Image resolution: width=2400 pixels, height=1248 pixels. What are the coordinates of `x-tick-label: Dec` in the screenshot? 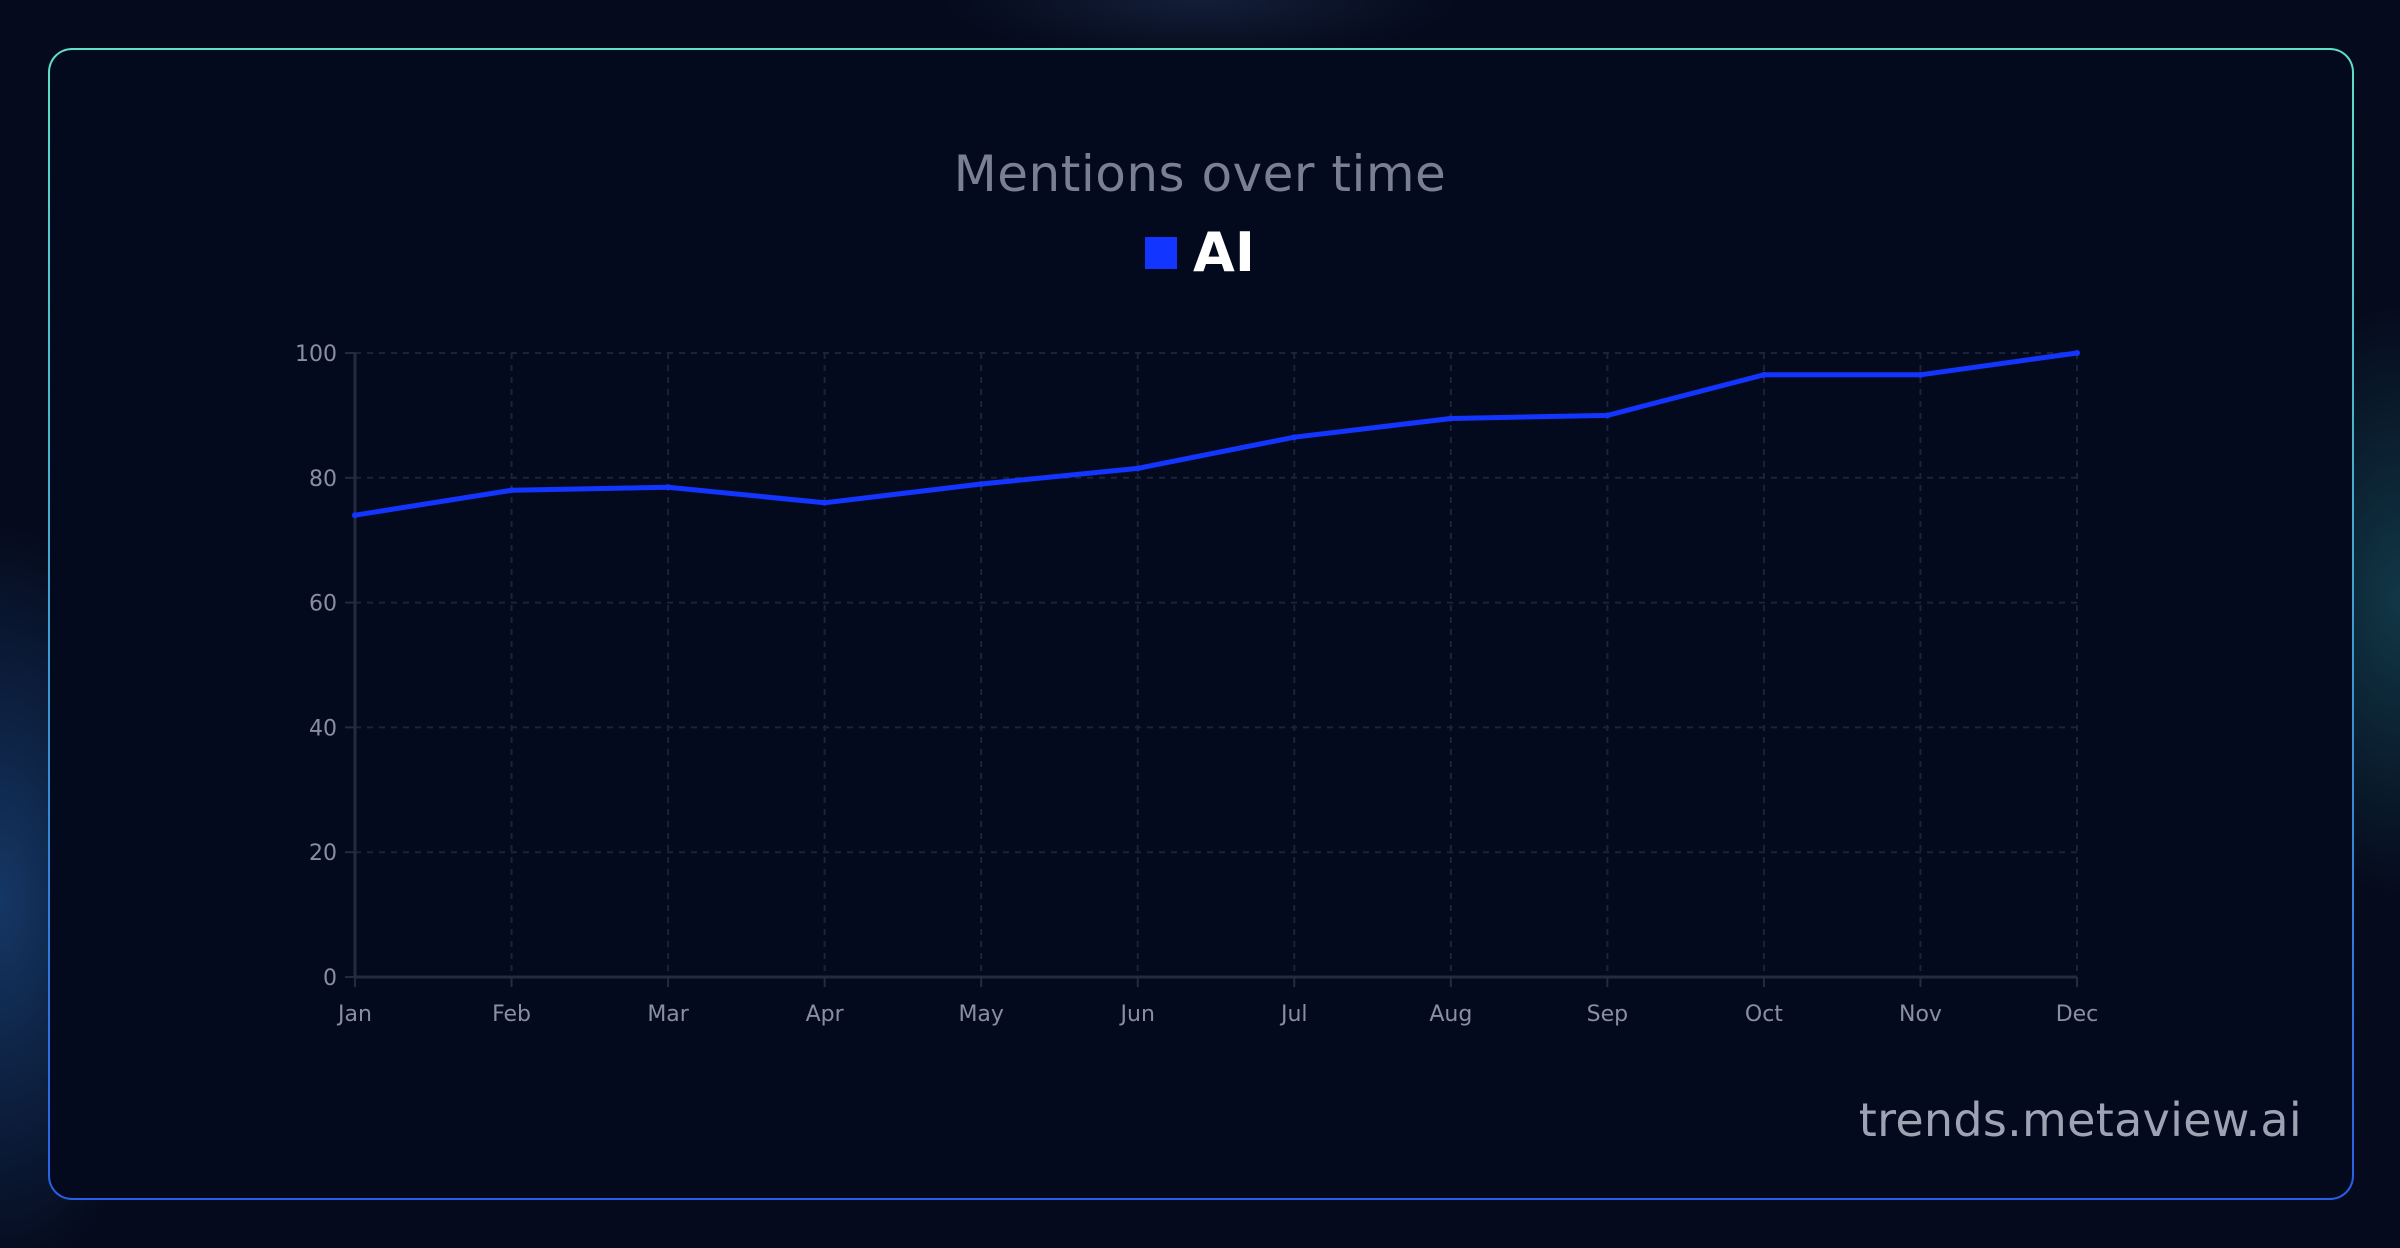 It's located at (2077, 1014).